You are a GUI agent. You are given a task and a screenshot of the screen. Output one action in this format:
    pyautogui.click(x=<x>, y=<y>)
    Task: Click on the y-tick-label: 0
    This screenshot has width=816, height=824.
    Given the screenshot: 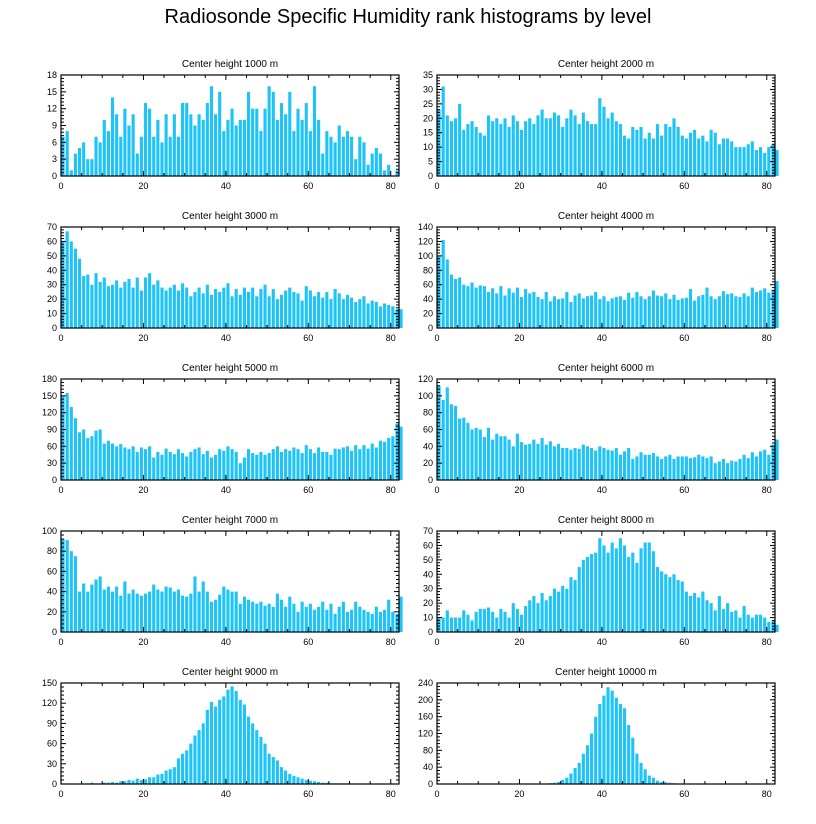 What is the action you would take?
    pyautogui.click(x=54, y=784)
    